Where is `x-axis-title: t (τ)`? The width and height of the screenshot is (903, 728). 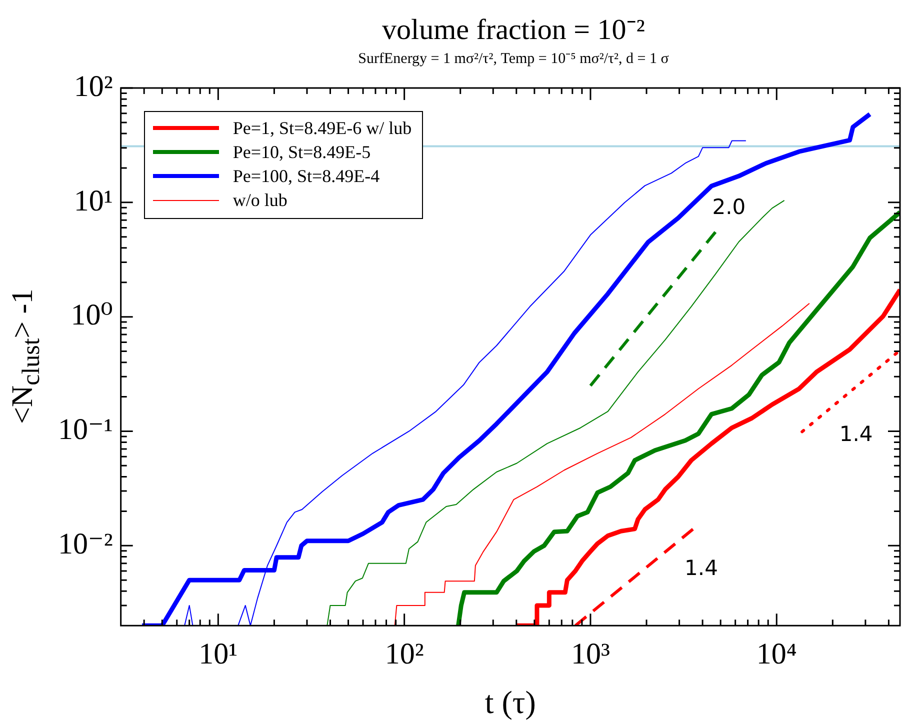
x-axis-title: t (τ) is located at coordinates (510, 702).